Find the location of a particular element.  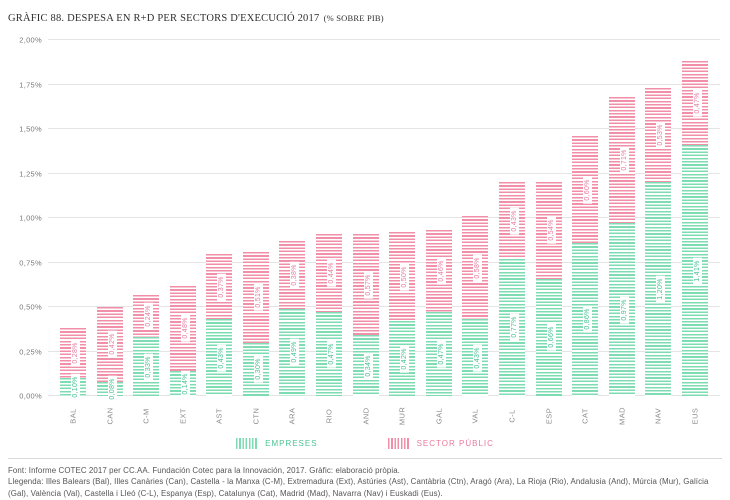

bar-value-label: 0,38% is located at coordinates (292, 275).